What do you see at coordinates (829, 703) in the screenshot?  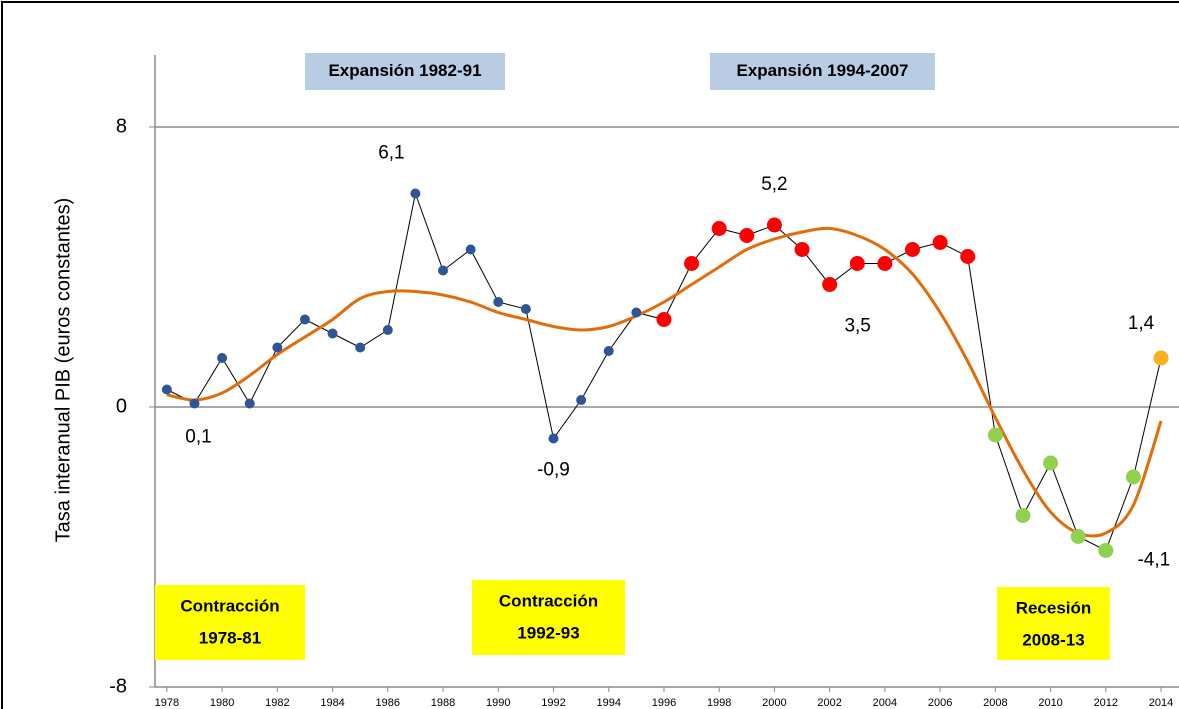 I see `x-tick-label: 2002` at bounding box center [829, 703].